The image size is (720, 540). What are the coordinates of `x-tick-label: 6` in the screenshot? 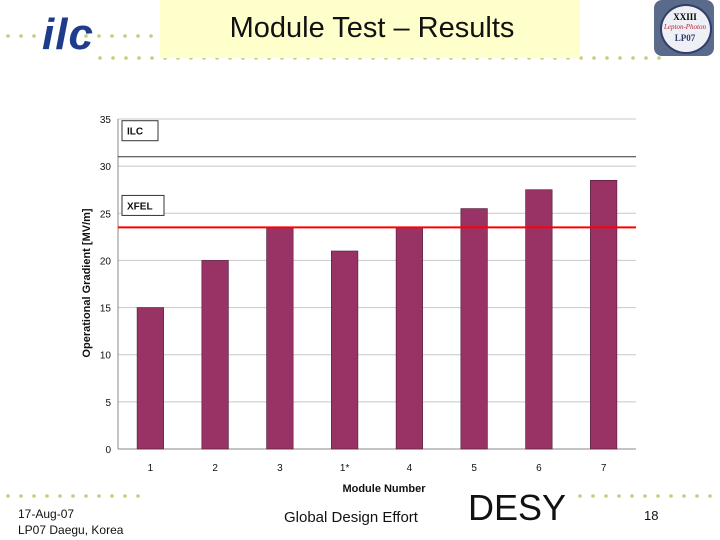 It's located at (539, 468).